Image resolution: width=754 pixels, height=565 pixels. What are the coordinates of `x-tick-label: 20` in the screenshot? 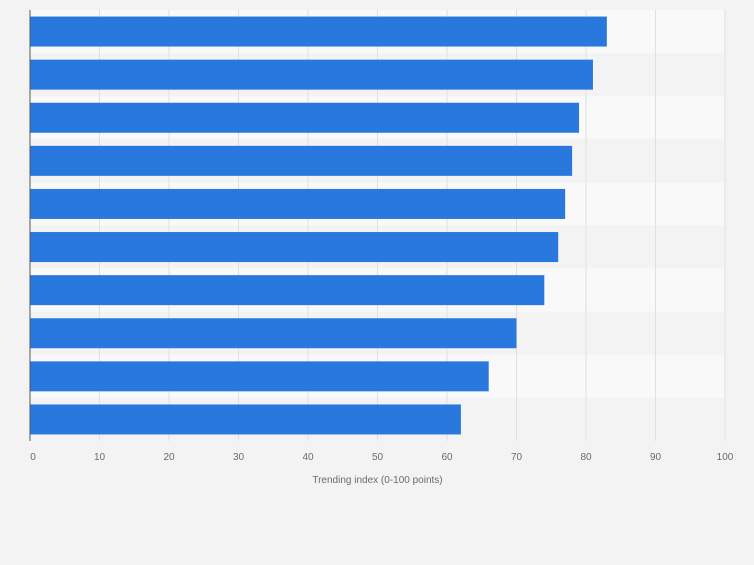 It's located at (169, 457).